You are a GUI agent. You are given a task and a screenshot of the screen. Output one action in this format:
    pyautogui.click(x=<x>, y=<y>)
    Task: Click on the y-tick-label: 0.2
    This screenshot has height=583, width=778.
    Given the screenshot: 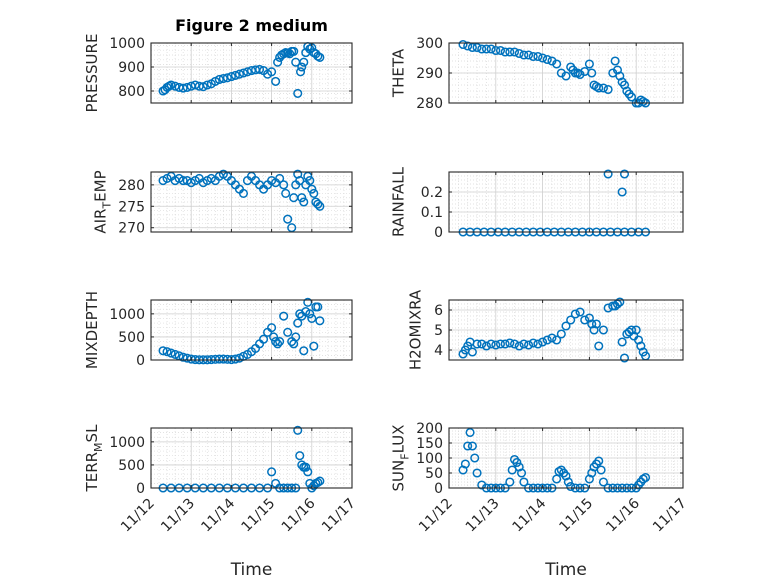 What is the action you would take?
    pyautogui.click(x=432, y=193)
    